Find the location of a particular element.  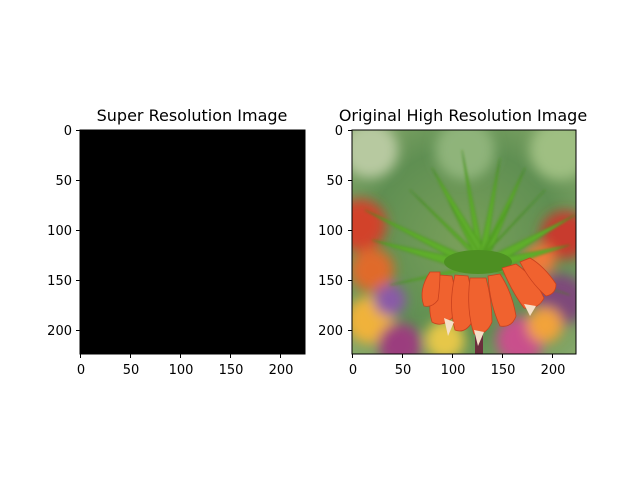

panel-title: Original High Resolution Image is located at coordinates (463, 115).